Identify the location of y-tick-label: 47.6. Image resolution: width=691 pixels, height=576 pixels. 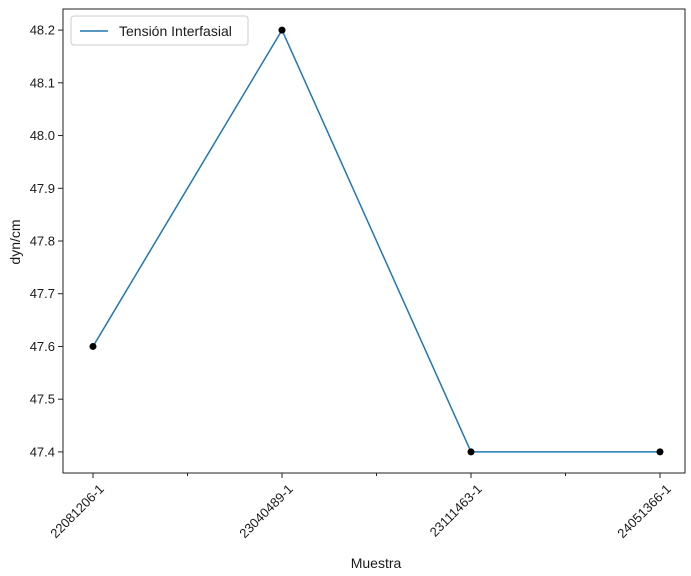
(42, 346).